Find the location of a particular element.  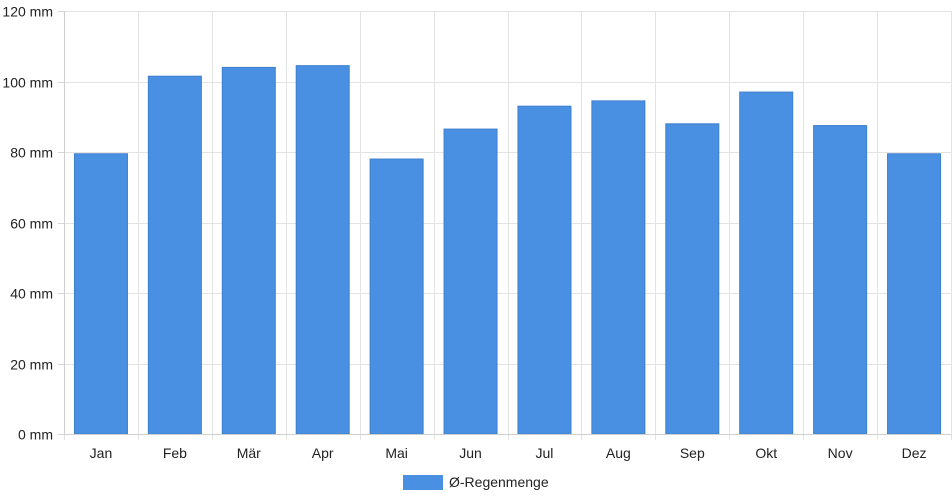

y-axis-ticks: 0 mm 20 mm 40 mm 60 mm 80 mm 100 mm 120 mm is located at coordinates (33, 223).